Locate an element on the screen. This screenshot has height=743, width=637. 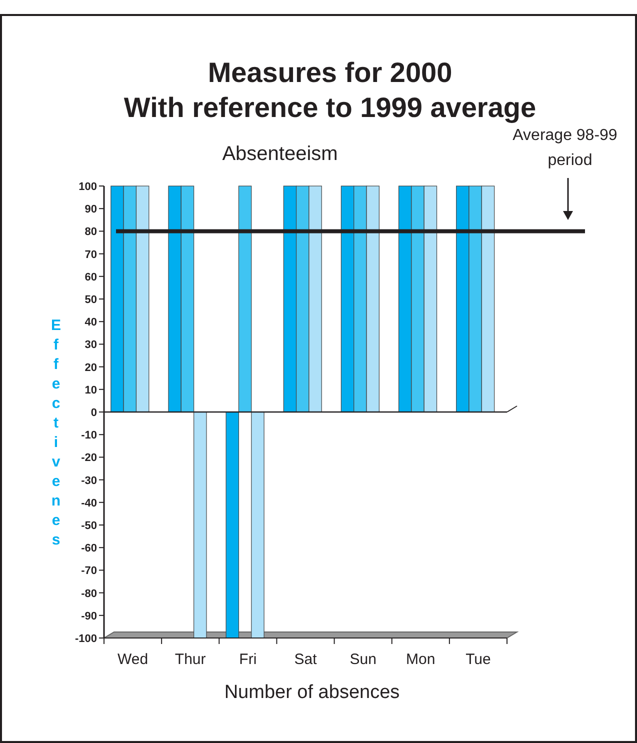
y-tick-label: 70 is located at coordinates (90, 254).